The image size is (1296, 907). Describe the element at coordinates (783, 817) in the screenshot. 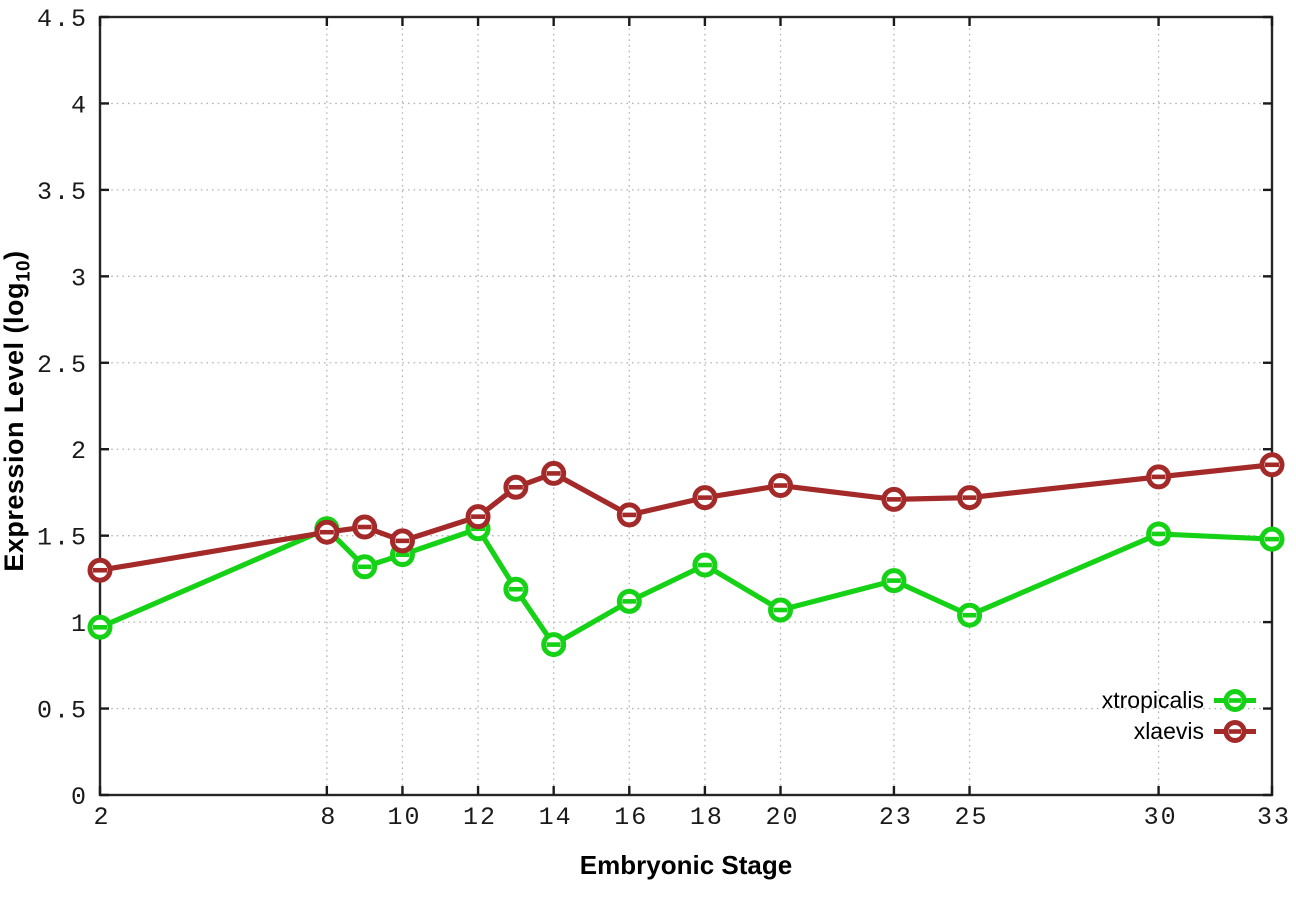

I see `x-tick-label: 20` at that location.